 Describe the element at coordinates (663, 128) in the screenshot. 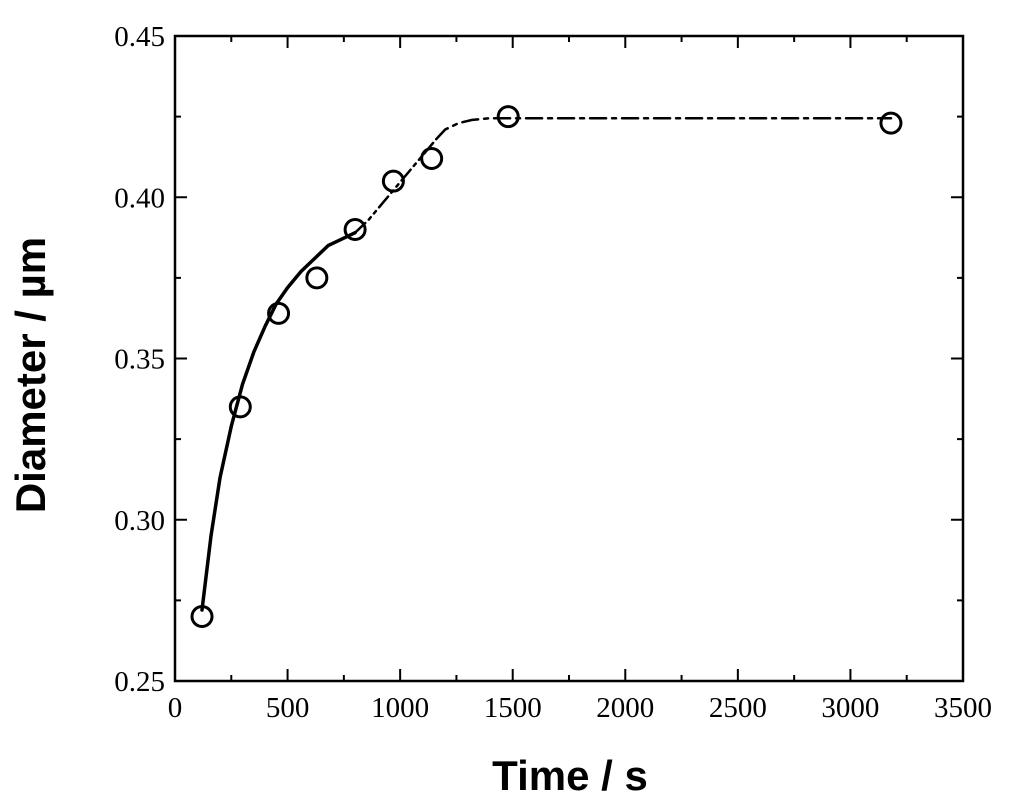

I see `fit-line-dash-dot` at that location.